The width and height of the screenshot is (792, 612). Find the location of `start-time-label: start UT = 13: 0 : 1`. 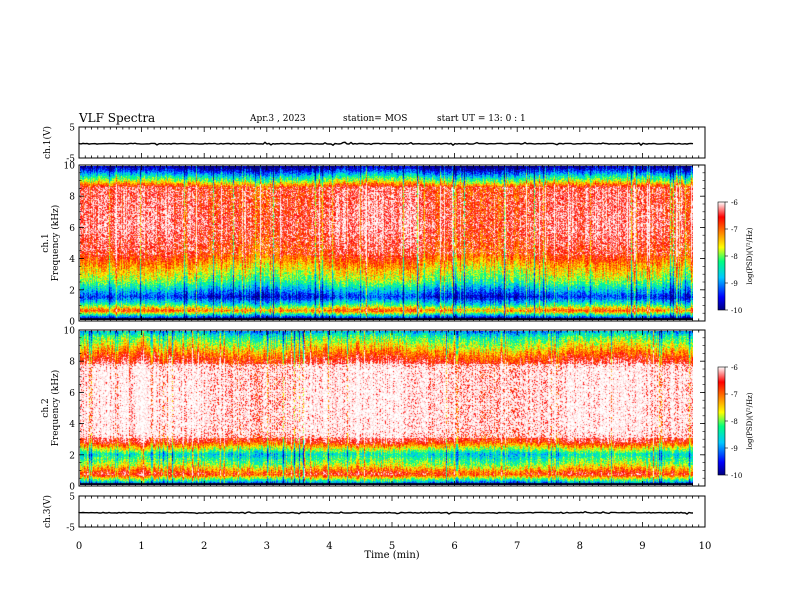

start-time-label: start UT = 13: 0 : 1 is located at coordinates (481, 119).